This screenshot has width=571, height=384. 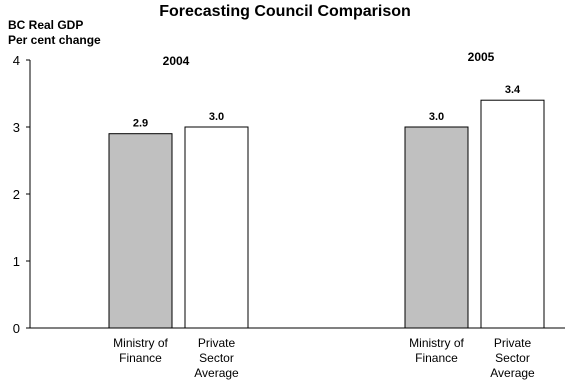 What do you see at coordinates (140, 124) in the screenshot?
I see `bar-value-label: 2.9` at bounding box center [140, 124].